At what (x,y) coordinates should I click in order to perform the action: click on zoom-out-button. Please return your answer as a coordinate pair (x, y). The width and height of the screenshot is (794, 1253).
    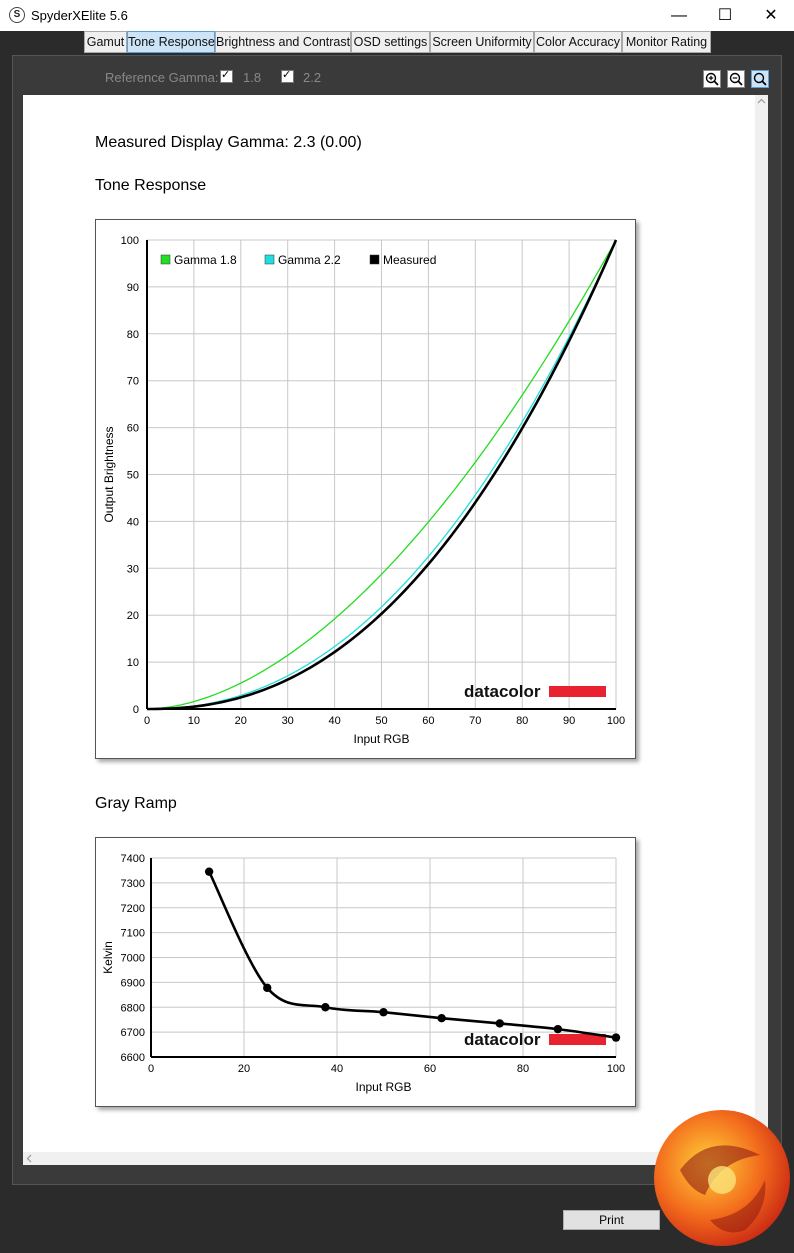
    Looking at the image, I should click on (736, 79).